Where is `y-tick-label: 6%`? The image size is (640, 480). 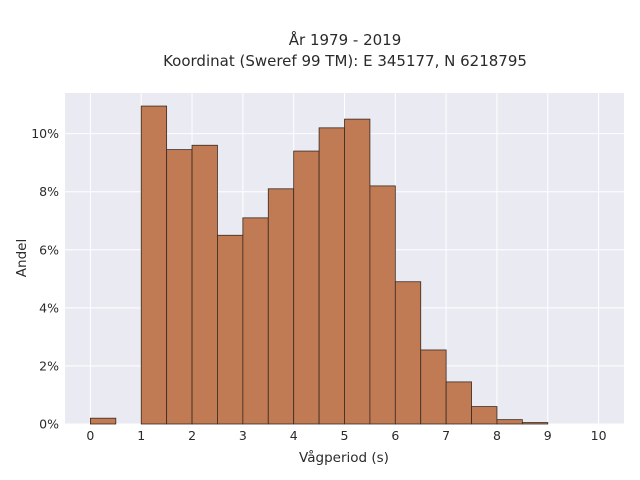
y-tick-label: 6% is located at coordinates (49, 249).